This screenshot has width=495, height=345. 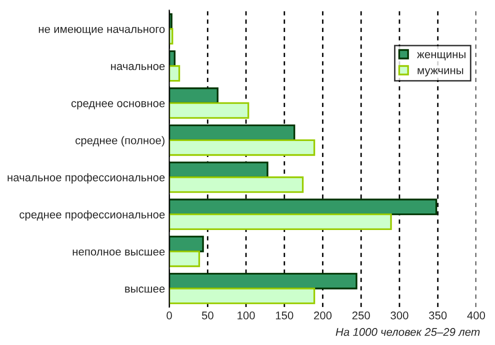 What do you see at coordinates (441, 72) in the screenshot?
I see `legend-label: мужчины` at bounding box center [441, 72].